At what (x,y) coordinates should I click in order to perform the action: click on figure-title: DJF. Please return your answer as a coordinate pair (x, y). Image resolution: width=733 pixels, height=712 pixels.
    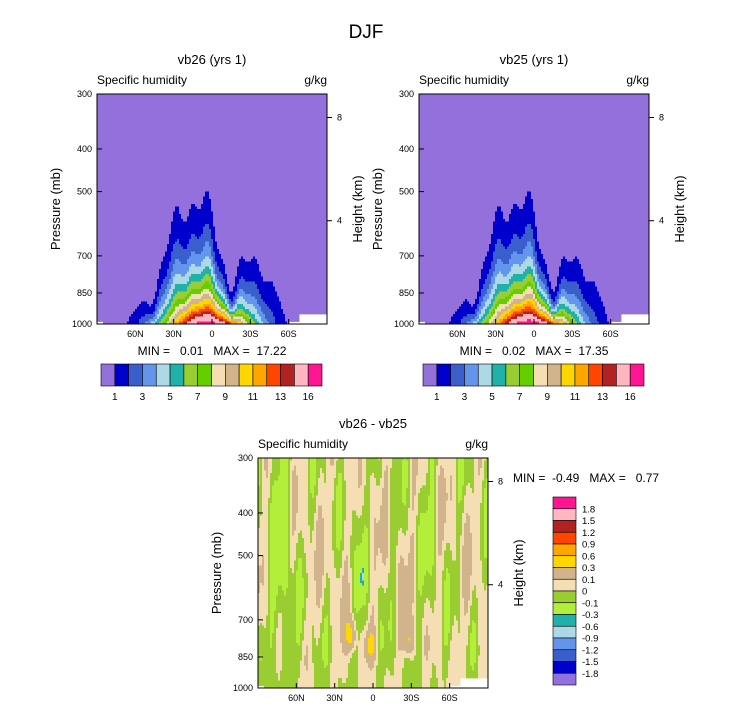
    Looking at the image, I should click on (366, 32).